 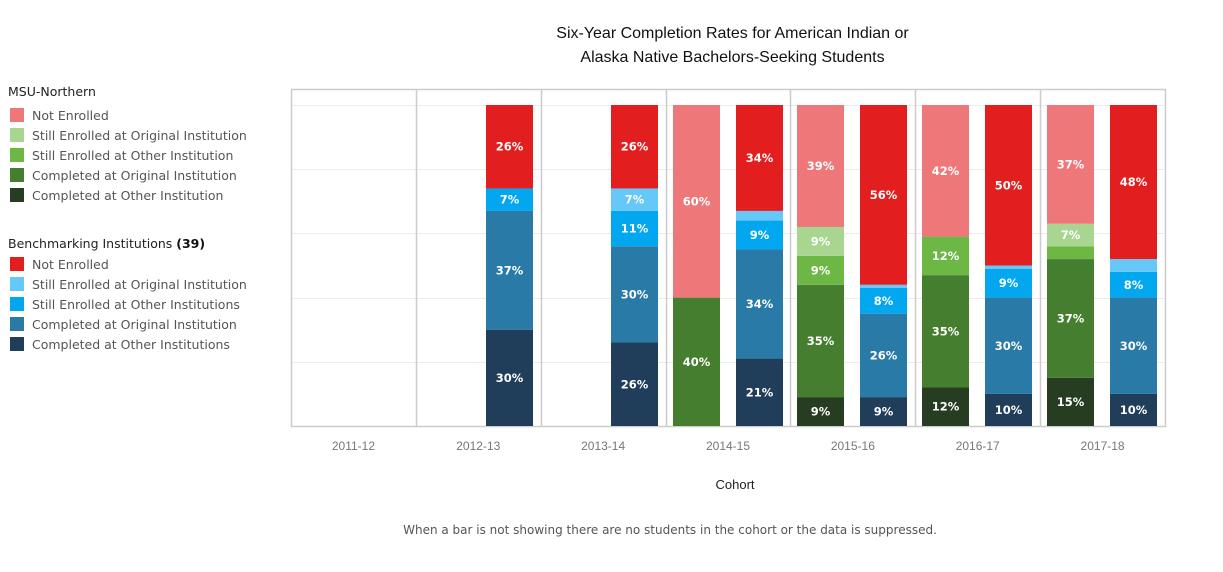 What do you see at coordinates (127, 243) in the screenshot?
I see `legend-benchmark-title: Benchmarking Institutions (39)` at bounding box center [127, 243].